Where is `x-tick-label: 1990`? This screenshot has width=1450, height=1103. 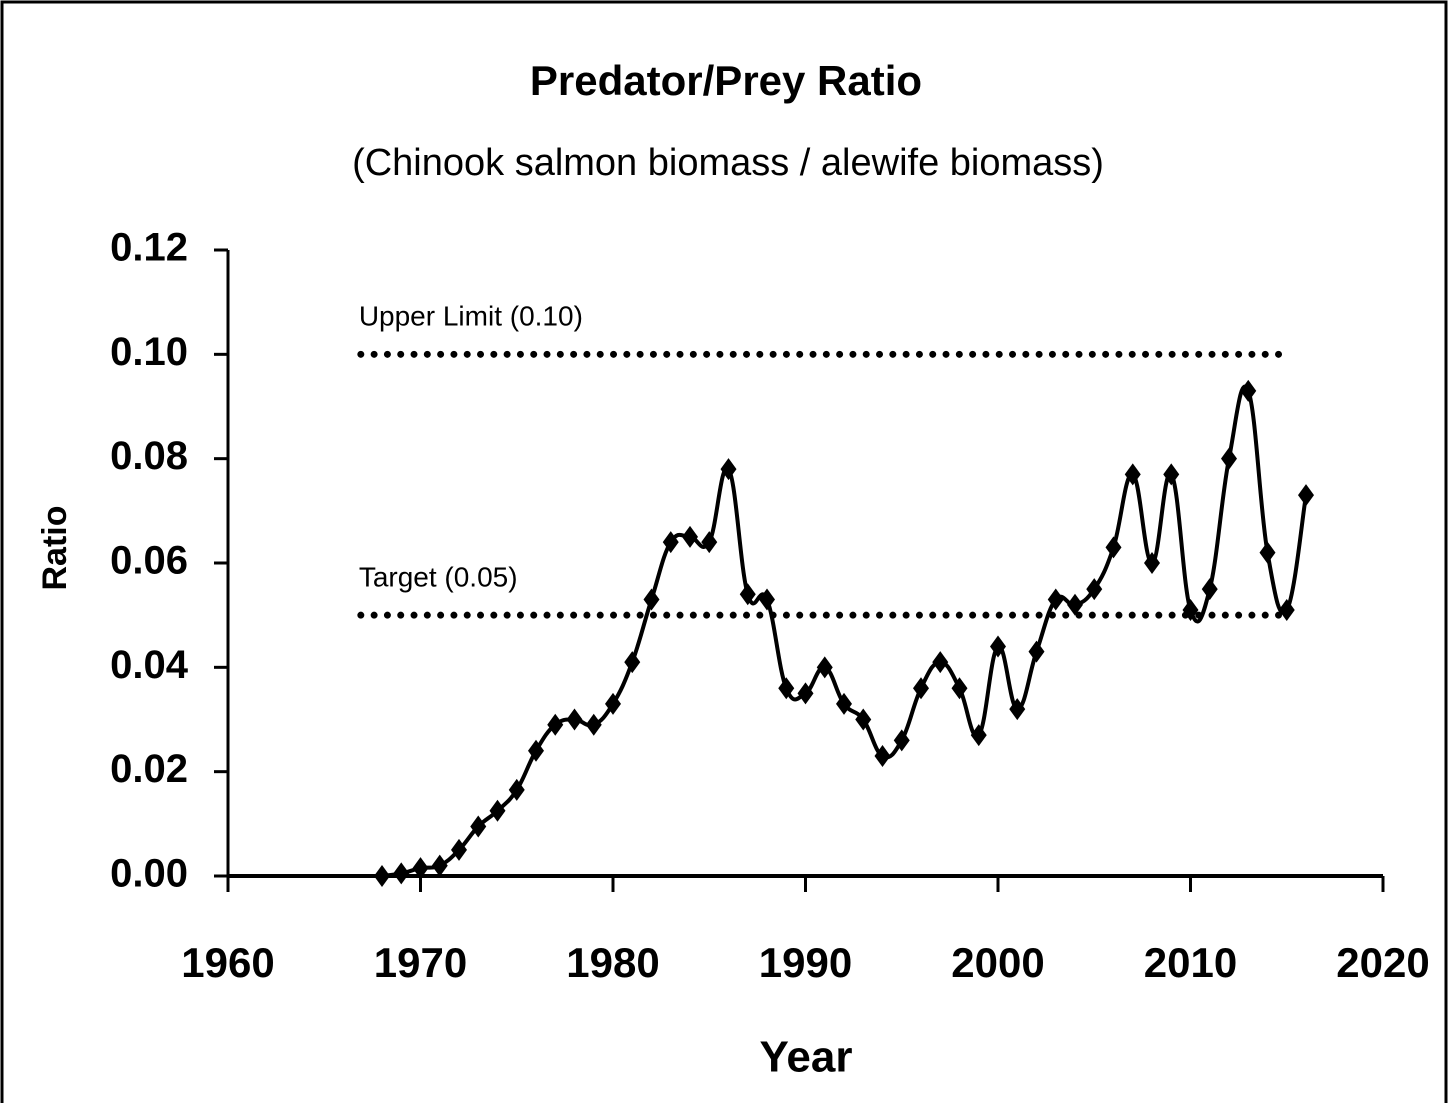
x-tick-label: 1990 is located at coordinates (805, 962).